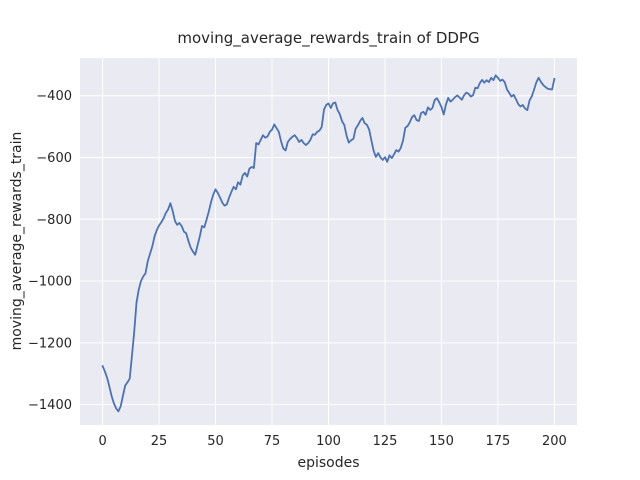 The height and width of the screenshot is (480, 640). What do you see at coordinates (17, 241) in the screenshot?
I see `y-axis-label: moving_average_rewards_train` at bounding box center [17, 241].